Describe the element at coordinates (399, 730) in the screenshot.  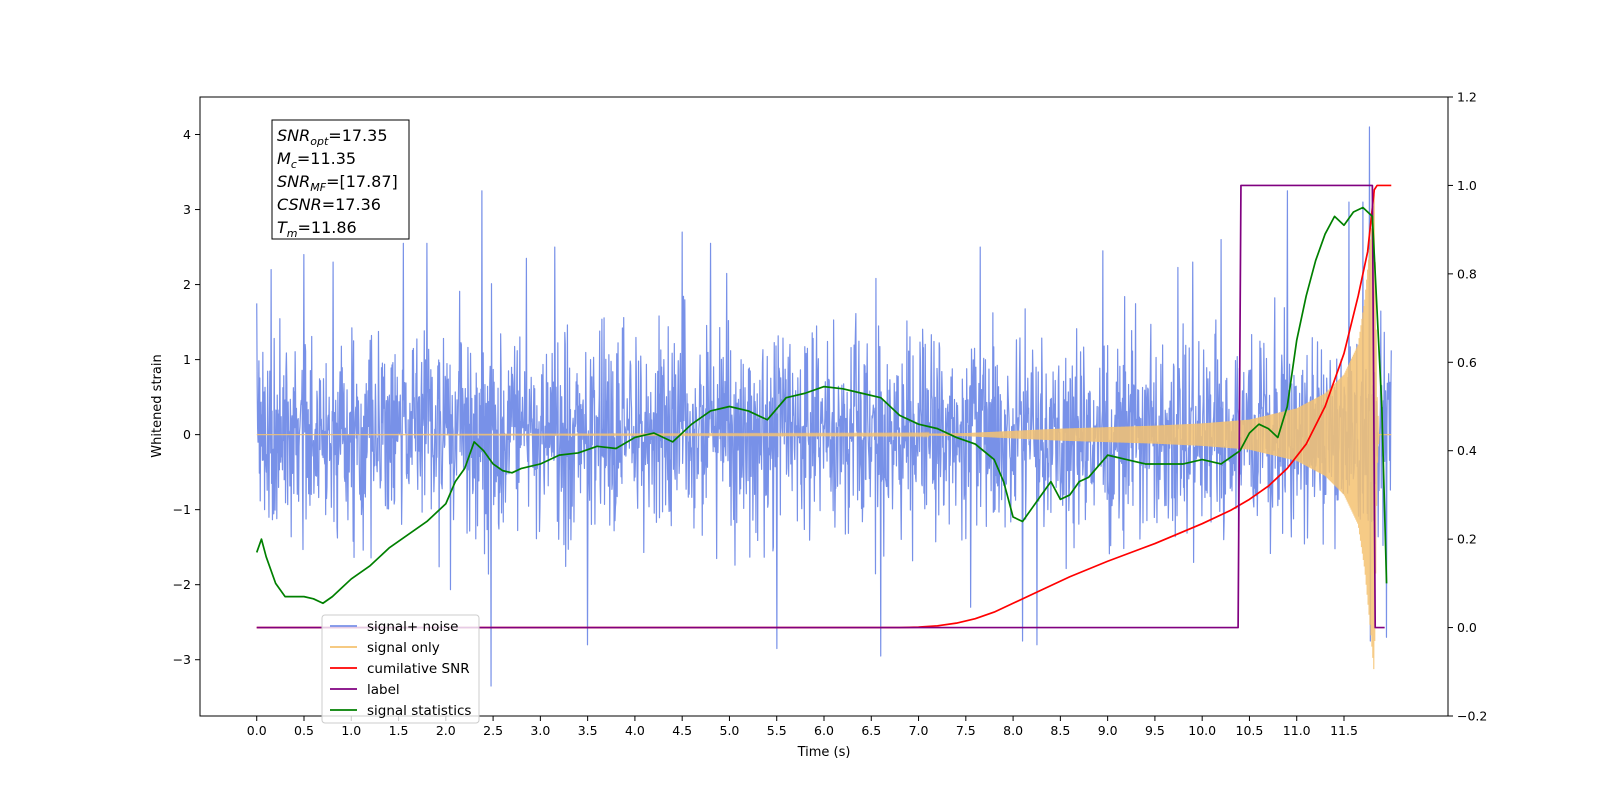
I see `x-tick-label: 1.5` at that location.